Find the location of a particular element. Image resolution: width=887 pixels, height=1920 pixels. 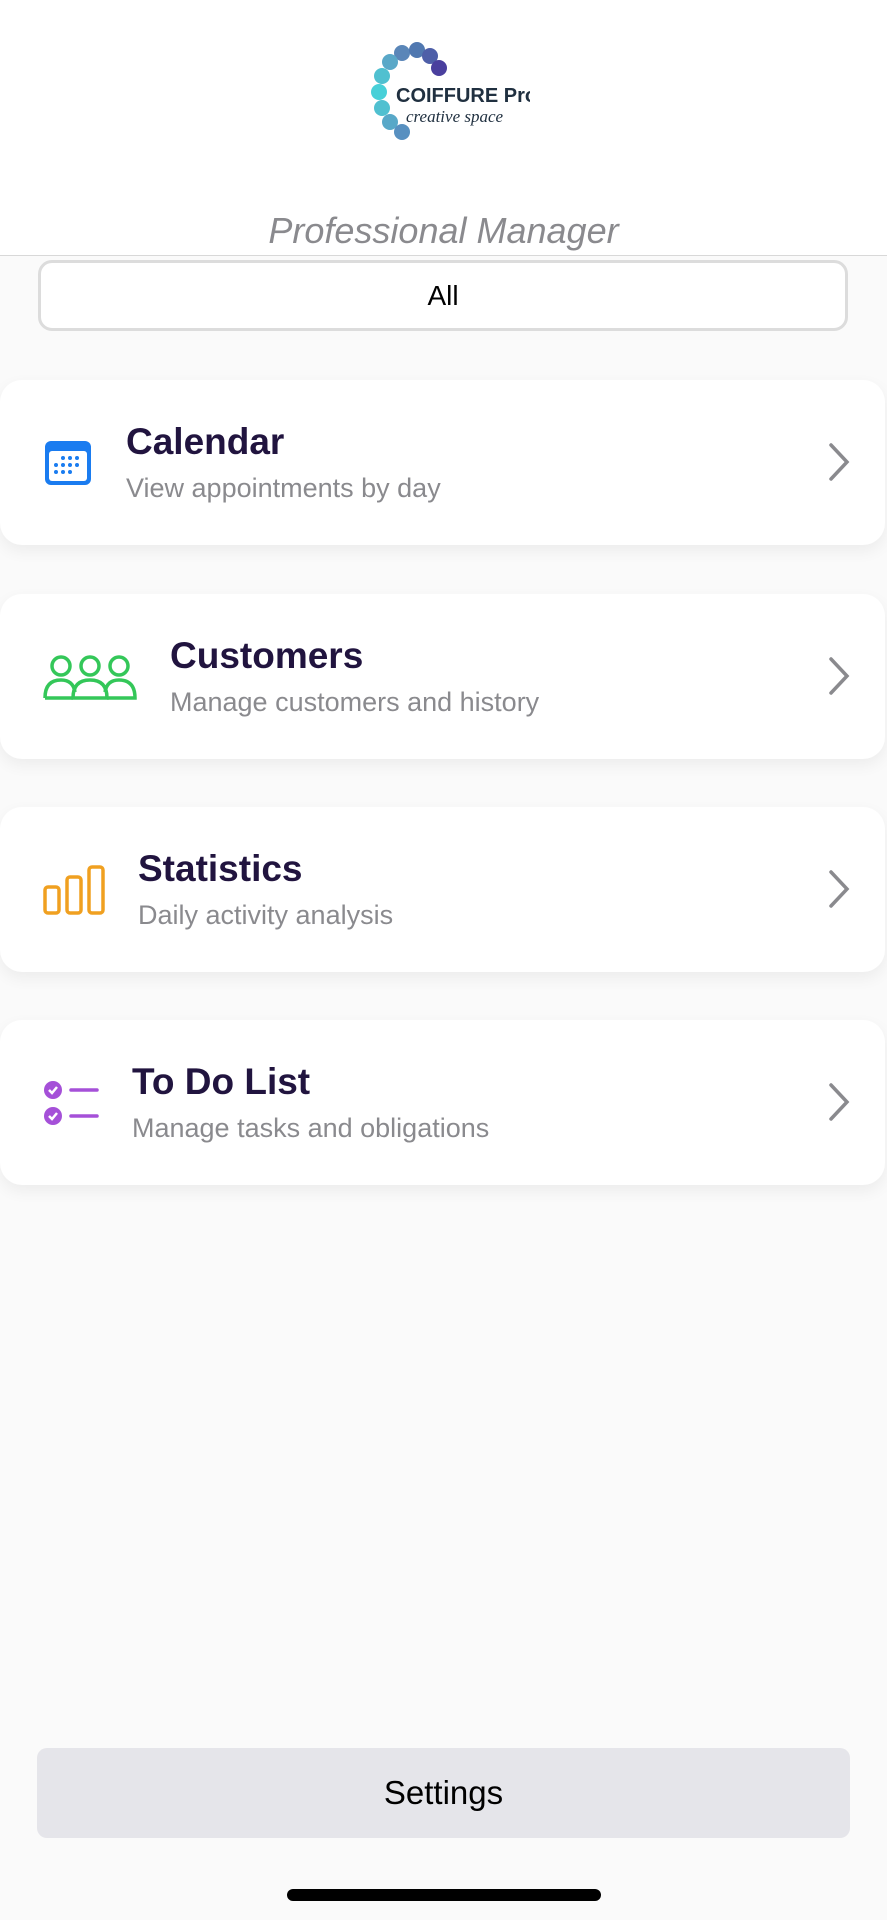

settings-label: Settings is located at coordinates (443, 1792).